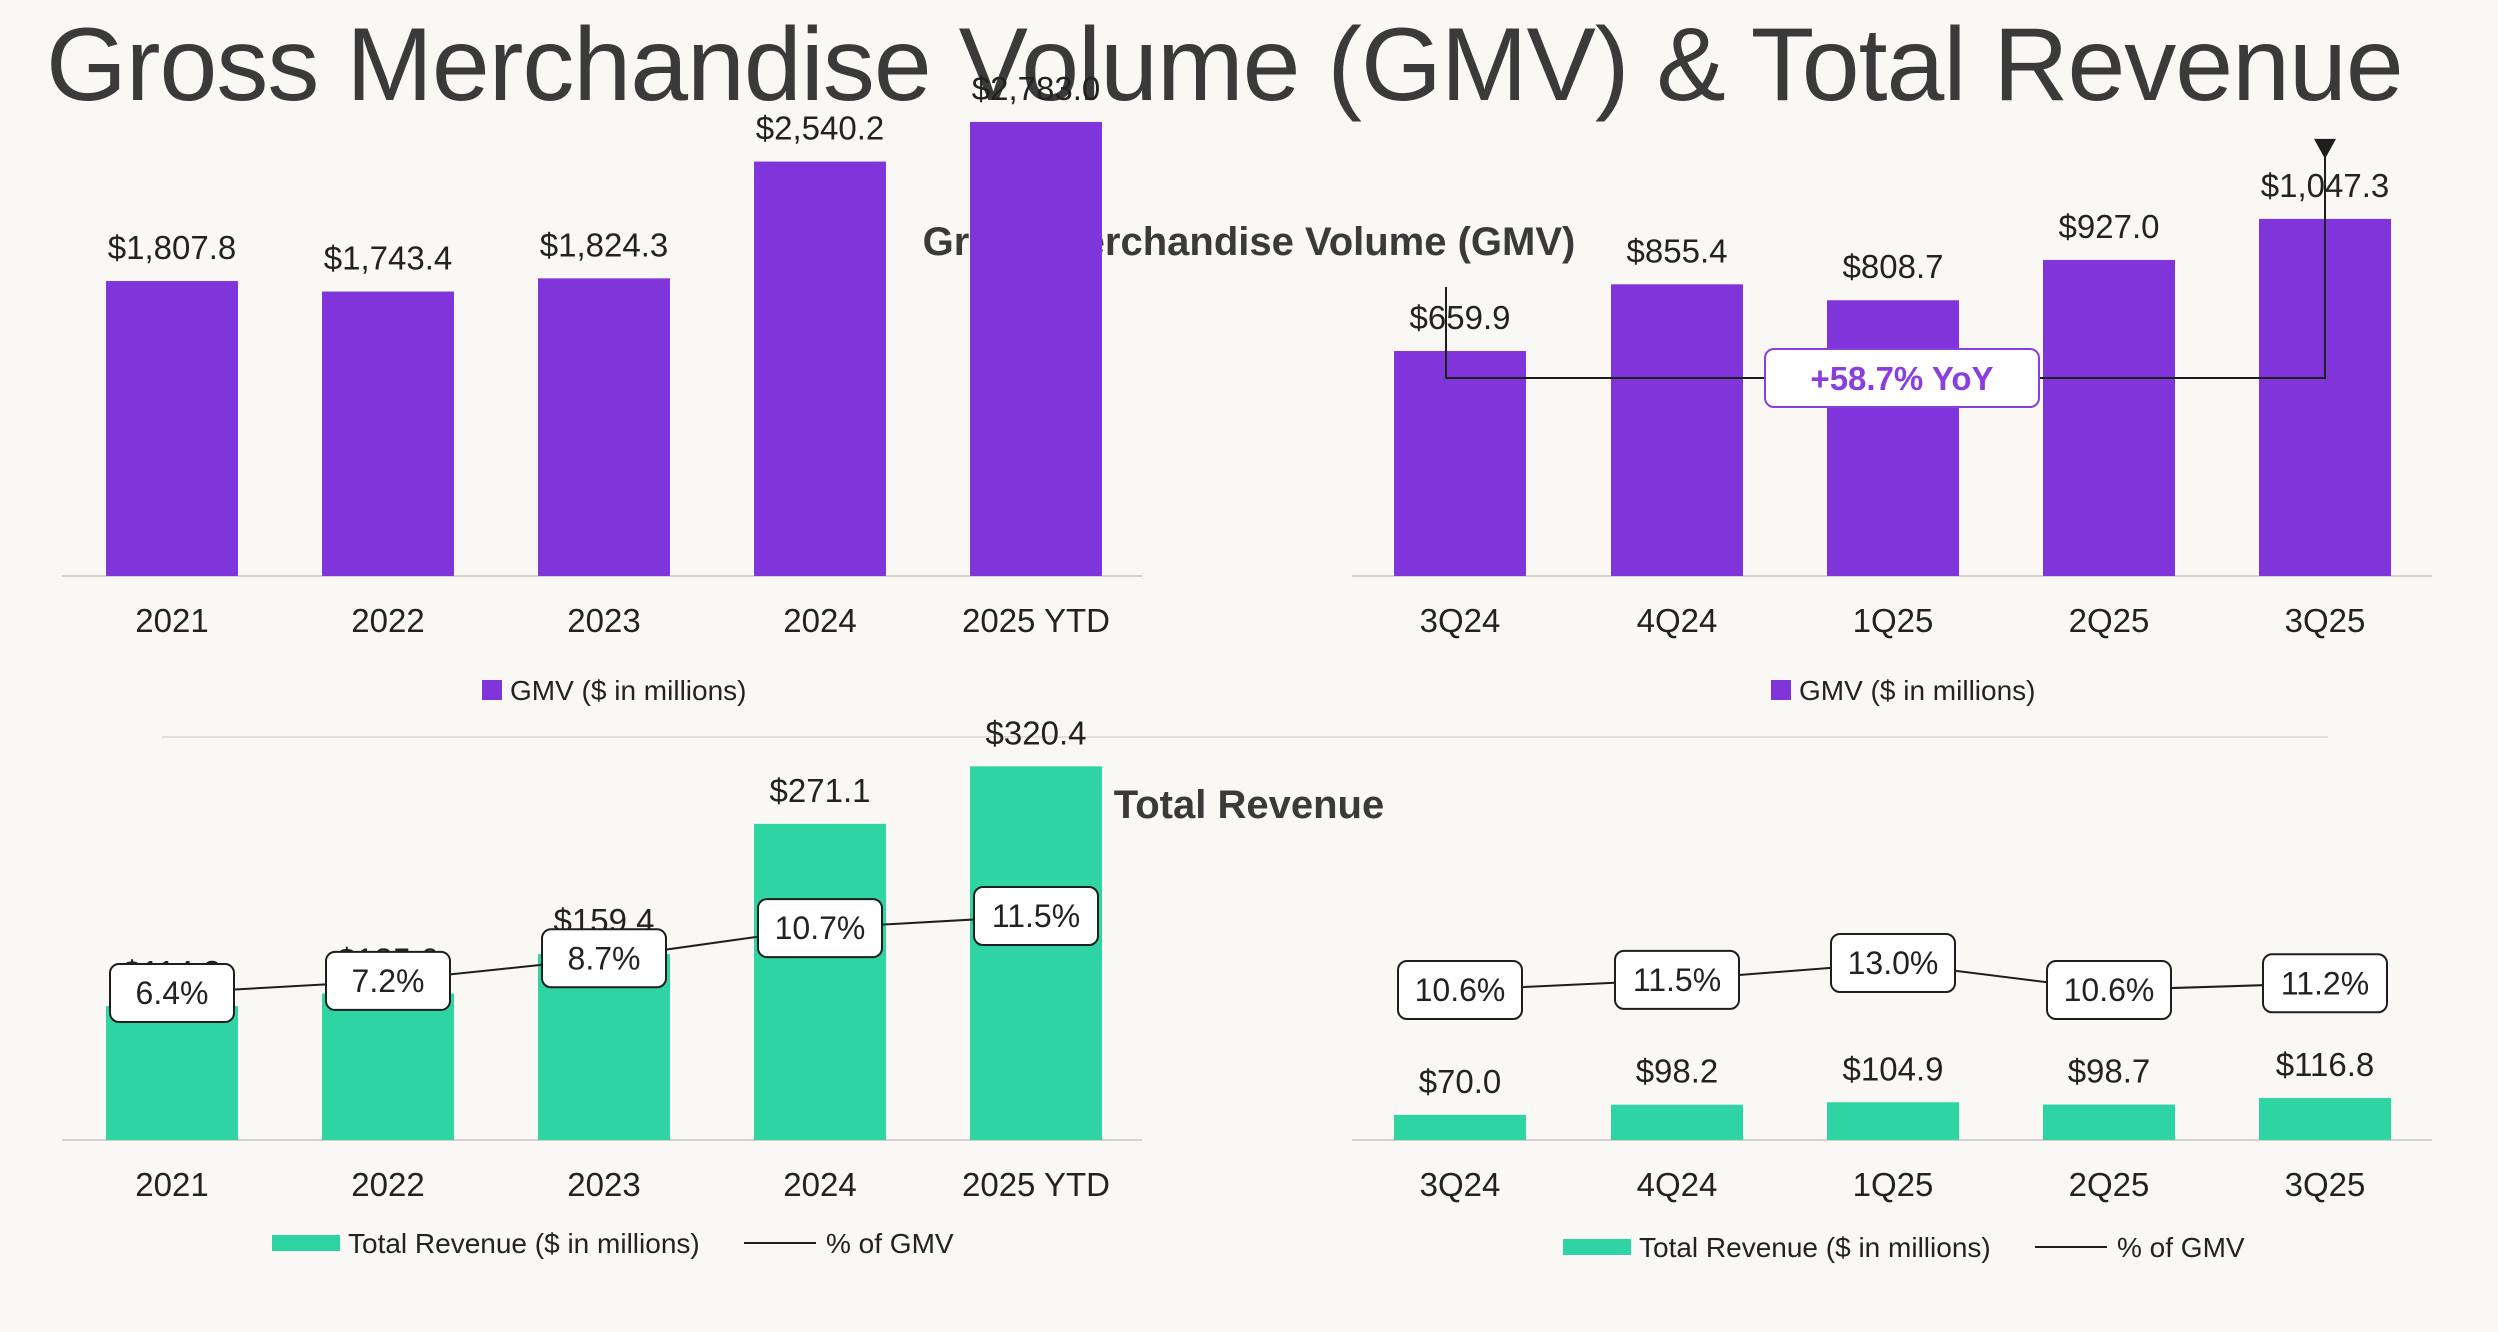 This screenshot has width=2498, height=1332. What do you see at coordinates (1677, 620) in the screenshot?
I see `gmv-quarterly-category-label: 4Q24` at bounding box center [1677, 620].